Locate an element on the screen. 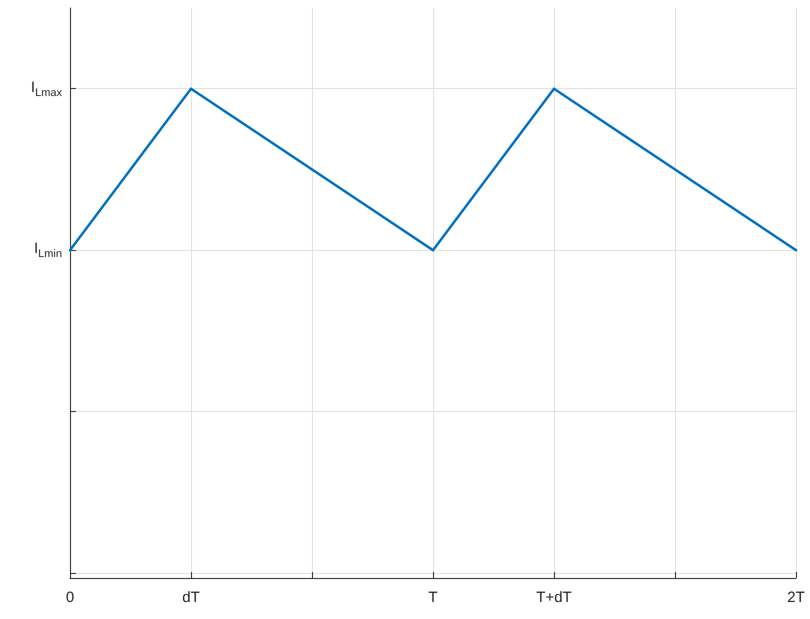 The width and height of the screenshot is (810, 619). x-tick-label: T+dT is located at coordinates (554, 597).